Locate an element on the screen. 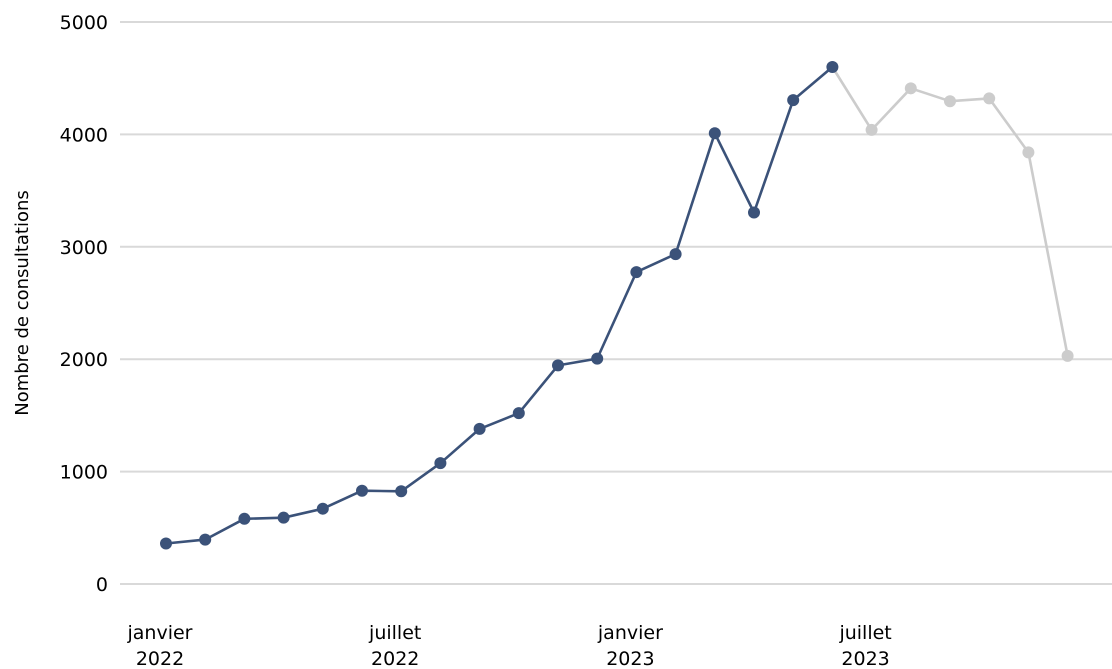 The height and width of the screenshot is (669, 1112). x-tick-label: janvier 2022 is located at coordinates (160, 645).